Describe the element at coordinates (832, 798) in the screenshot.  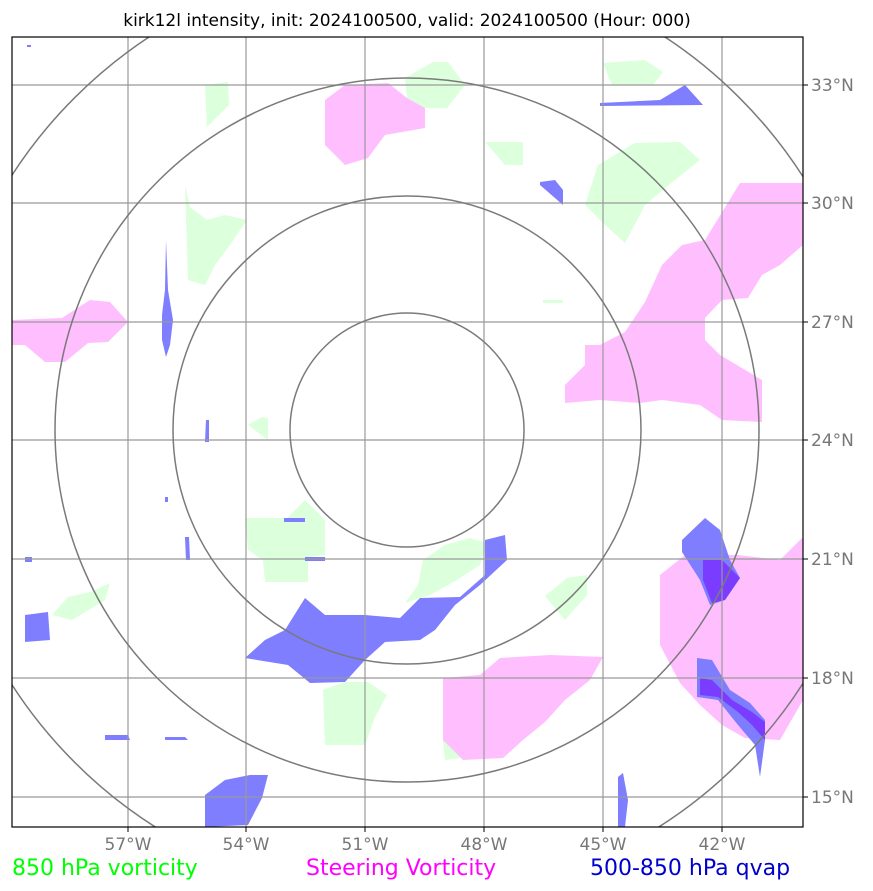
I see `lat-tick-label: 15°N` at that location.